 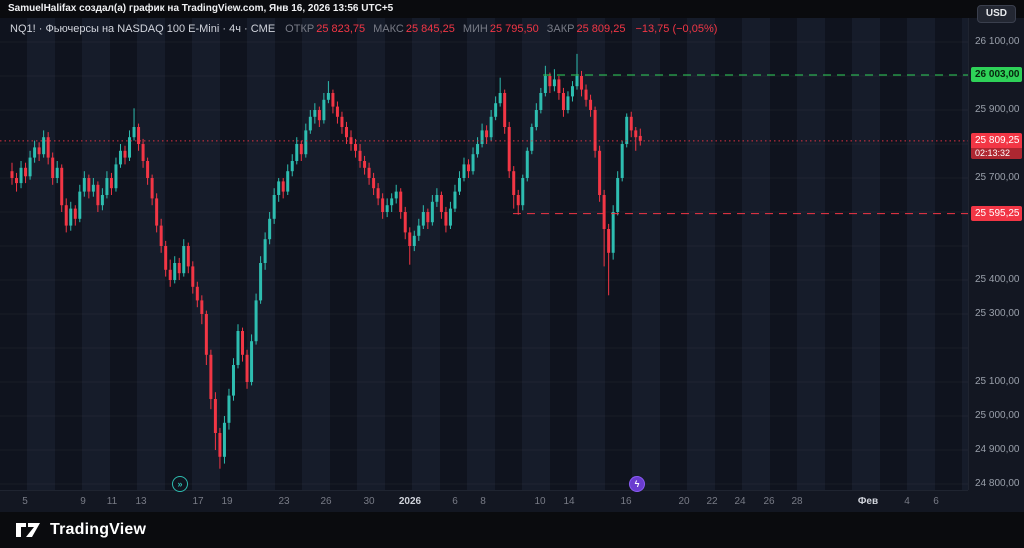 What do you see at coordinates (997, 415) in the screenshot?
I see `price-axis-label: 25 000,00` at bounding box center [997, 415].